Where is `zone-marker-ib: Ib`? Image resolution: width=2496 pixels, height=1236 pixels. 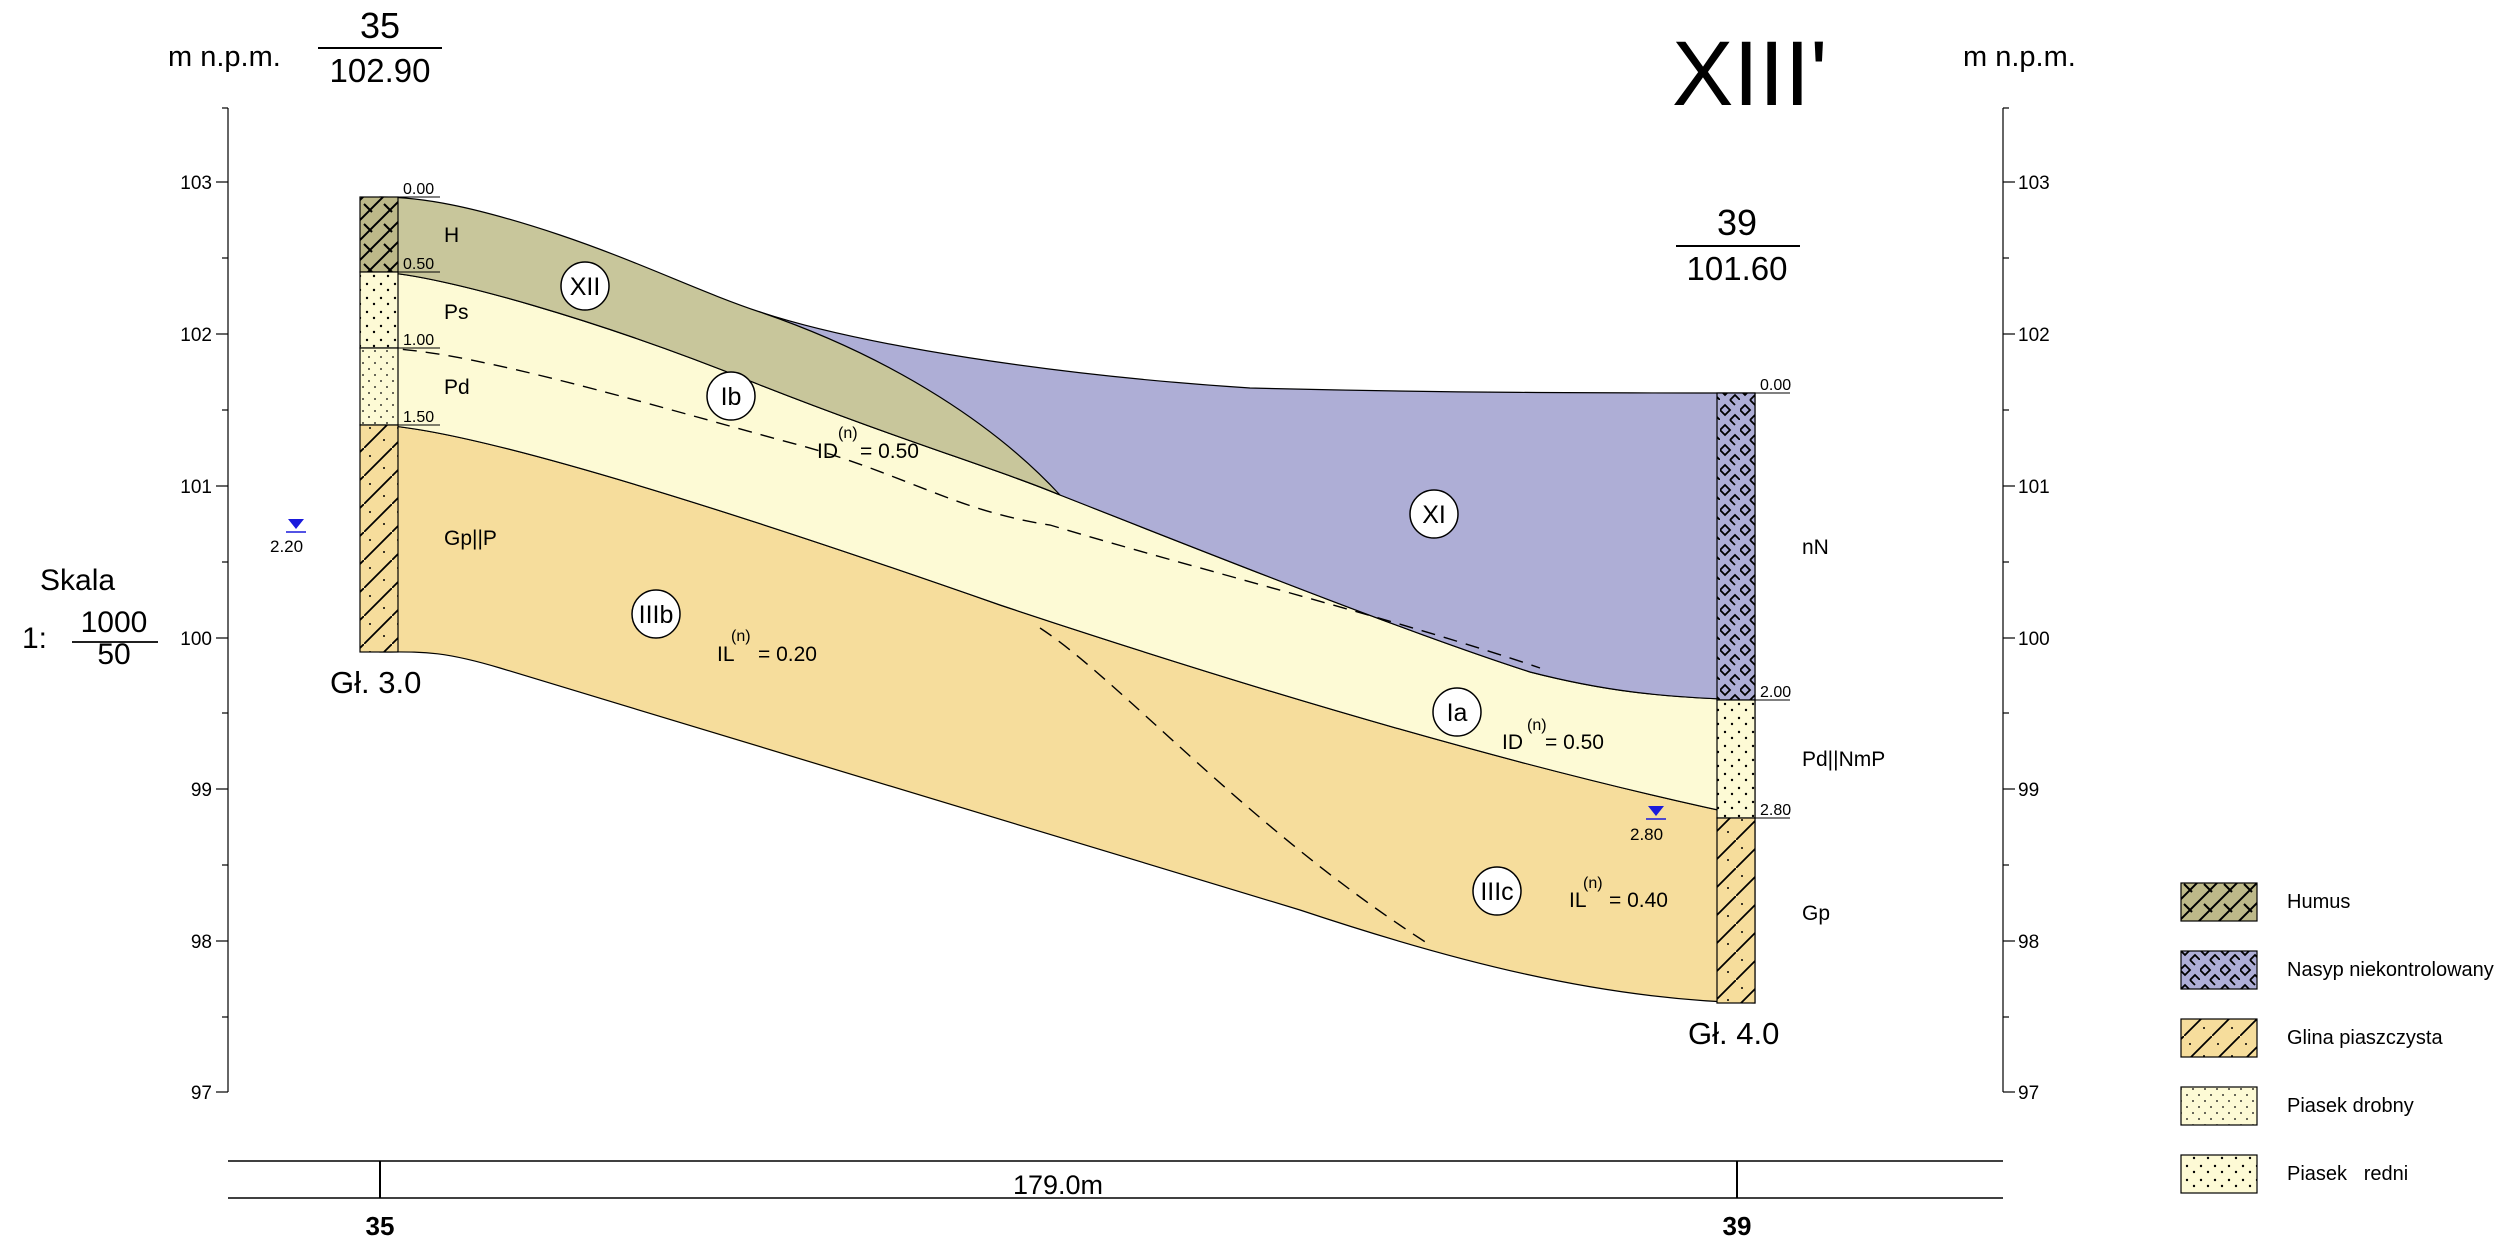 zone-marker-ib: Ib is located at coordinates (731, 396).